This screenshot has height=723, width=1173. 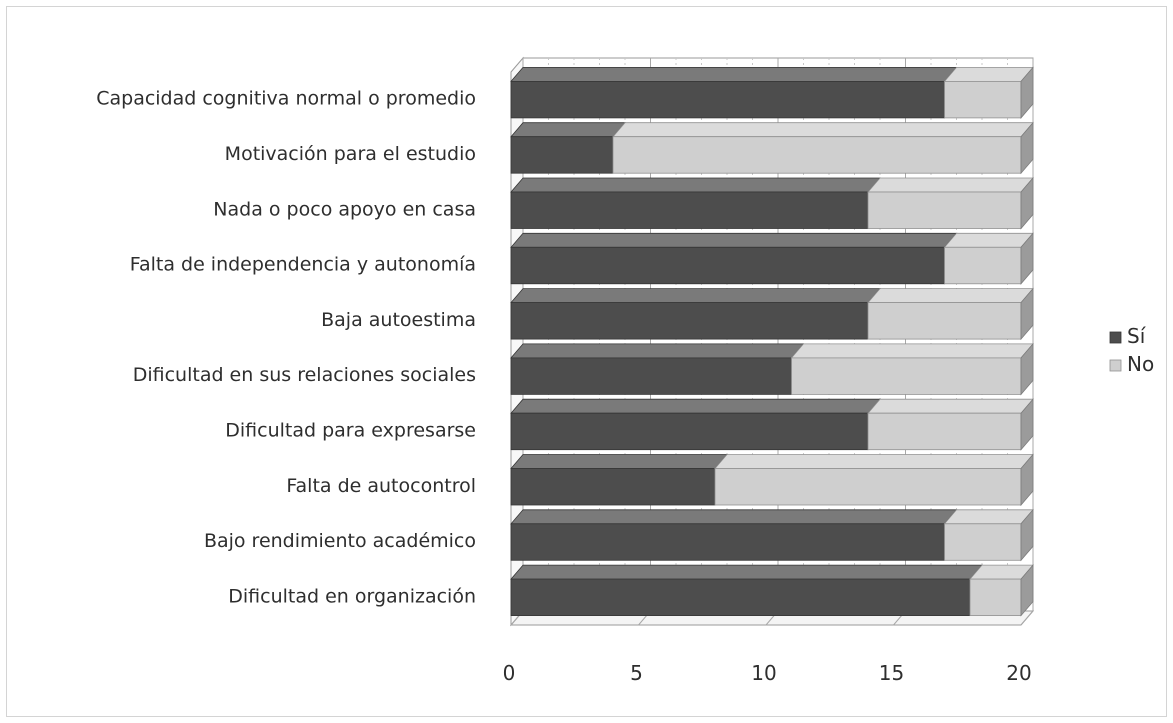 What do you see at coordinates (763, 673) in the screenshot?
I see `x-tick-label: 10` at bounding box center [763, 673].